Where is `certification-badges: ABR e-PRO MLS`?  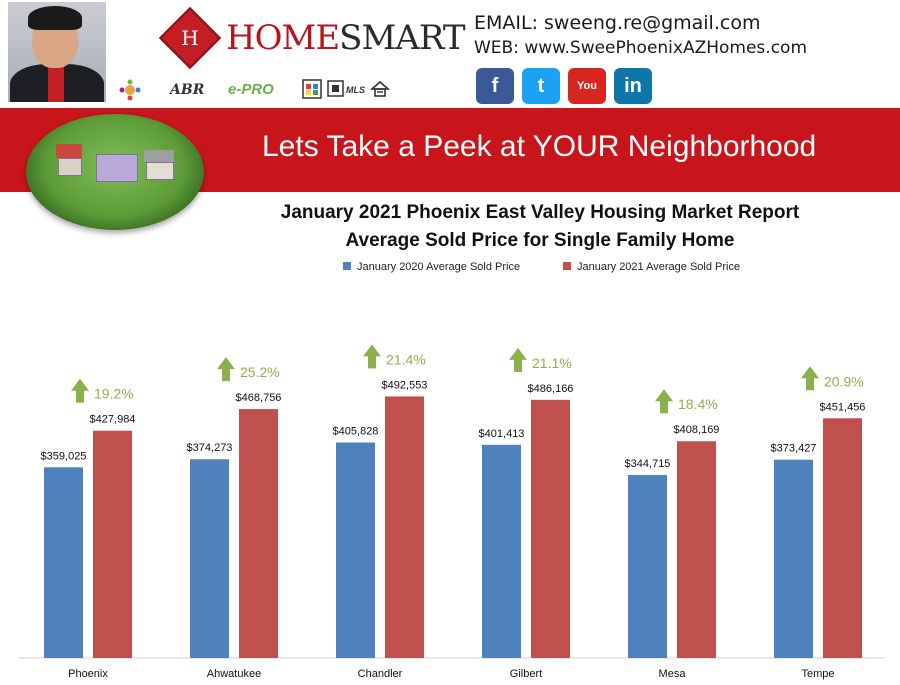
certification-badges: ABR e-PRO MLS is located at coordinates (258, 91).